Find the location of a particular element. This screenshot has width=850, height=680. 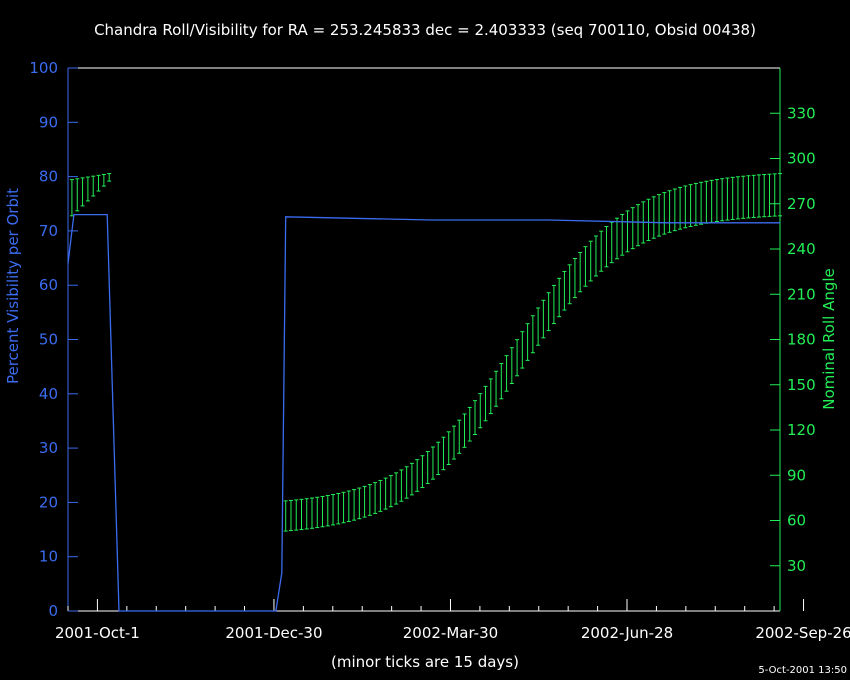

y-right-tick-label: 240 is located at coordinates (801, 249).